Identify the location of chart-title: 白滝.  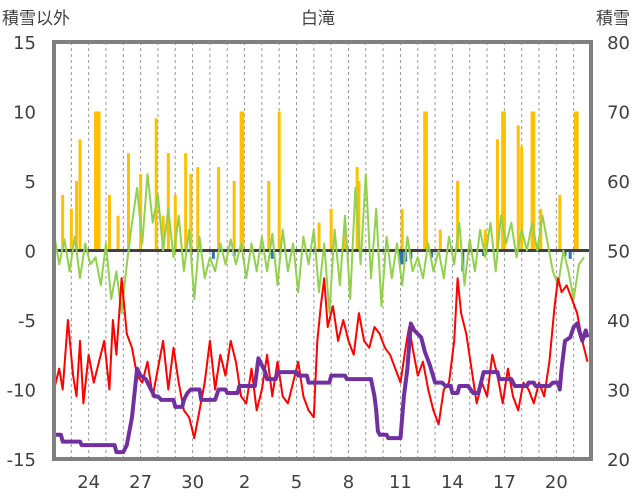
(318, 19).